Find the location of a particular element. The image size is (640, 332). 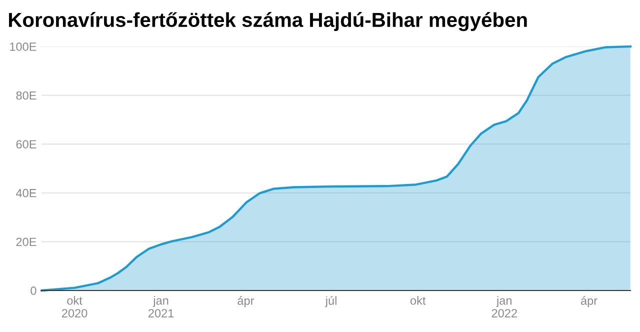

y-tick-label: 0 is located at coordinates (33, 290).